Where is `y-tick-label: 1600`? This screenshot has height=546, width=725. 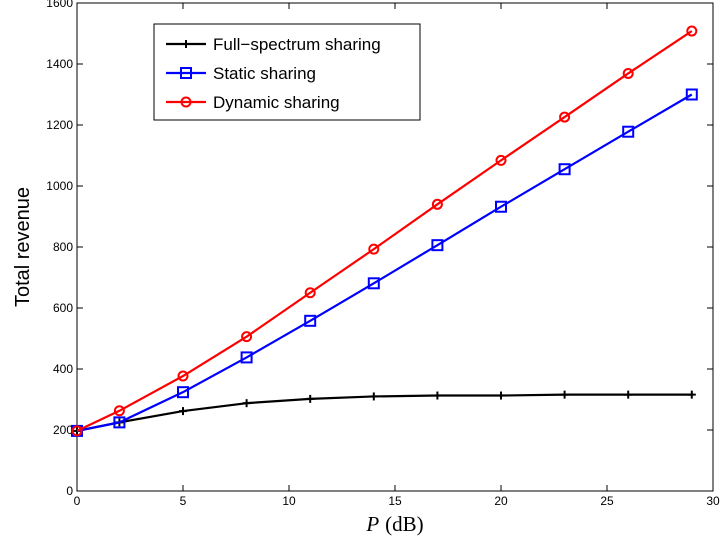
y-tick-label: 1600 is located at coordinates (59, 5).